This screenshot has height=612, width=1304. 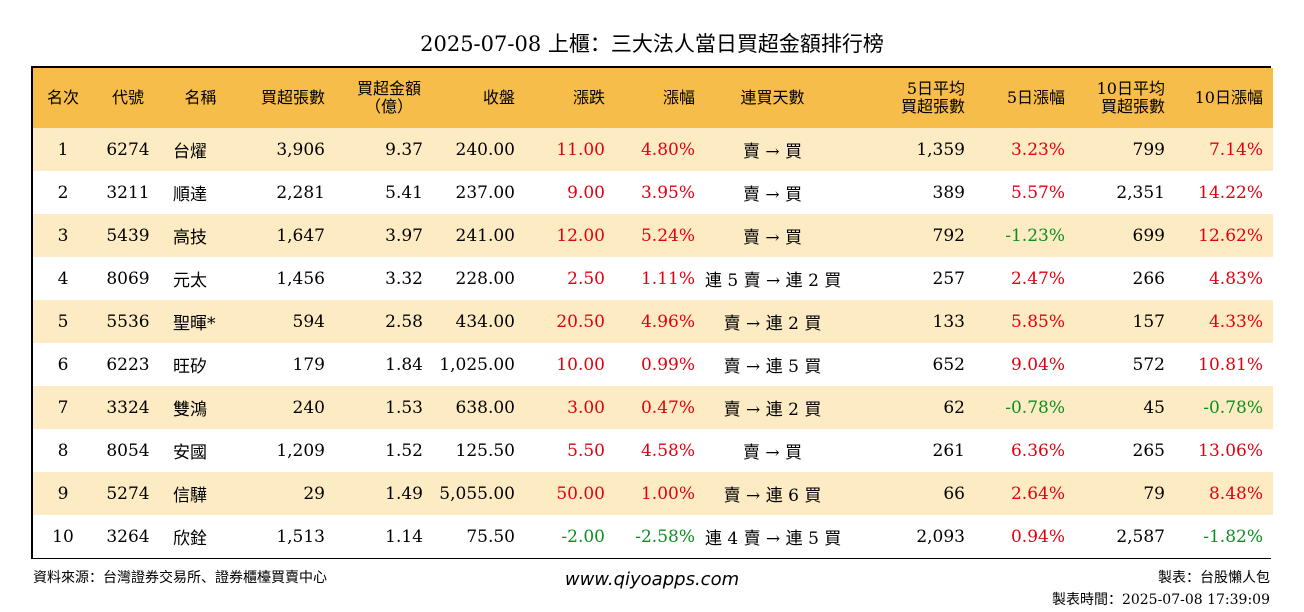 I want to click on cell-chg5: 3.23%, so click(x=1037, y=149).